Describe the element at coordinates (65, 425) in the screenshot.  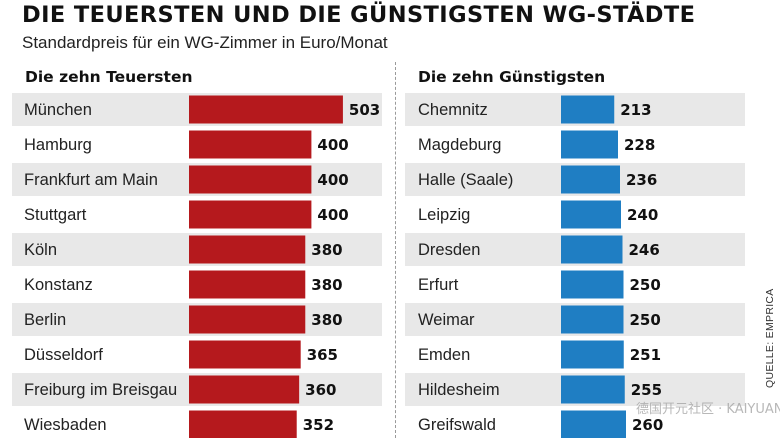
I see `left-category-label: Wiesbaden` at that location.